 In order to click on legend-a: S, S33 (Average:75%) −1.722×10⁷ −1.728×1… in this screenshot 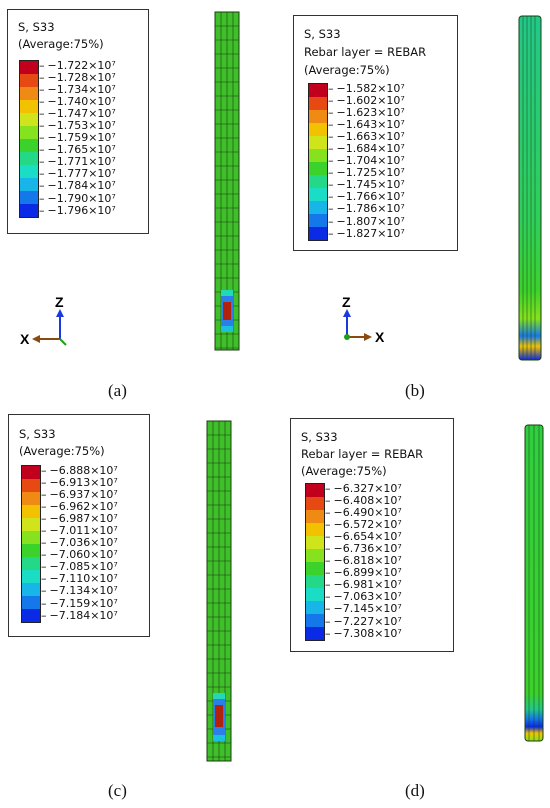, I will do `click(78, 121)`.